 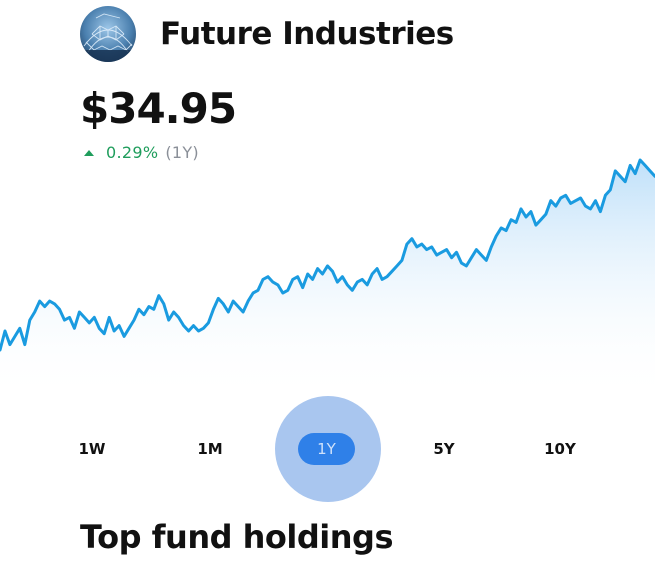 I want to click on change-period: (1Y), so click(x=182, y=152).